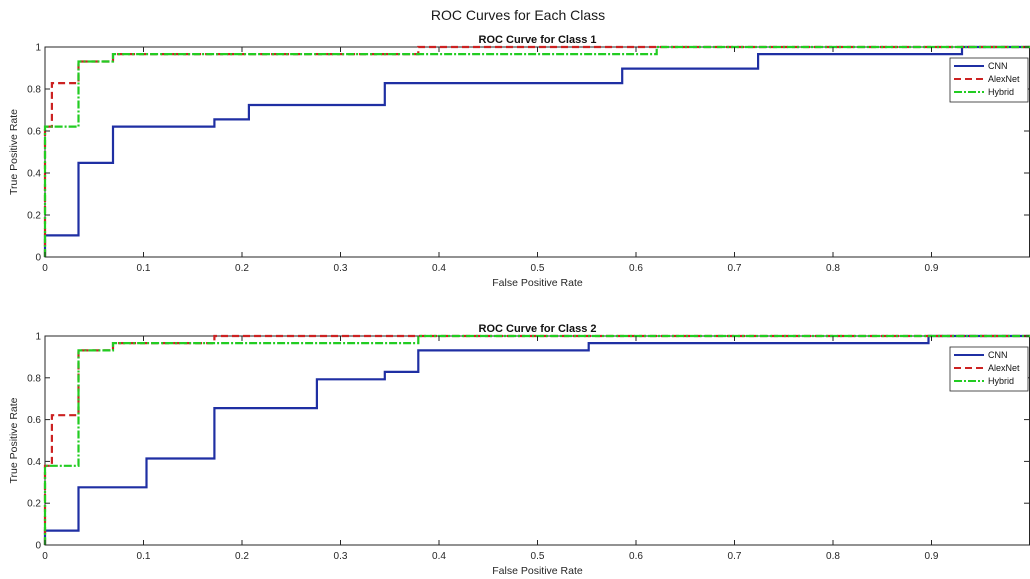 The height and width of the screenshot is (579, 1030). What do you see at coordinates (538, 329) in the screenshot?
I see `panel-title: ROC Curve for Class 2` at bounding box center [538, 329].